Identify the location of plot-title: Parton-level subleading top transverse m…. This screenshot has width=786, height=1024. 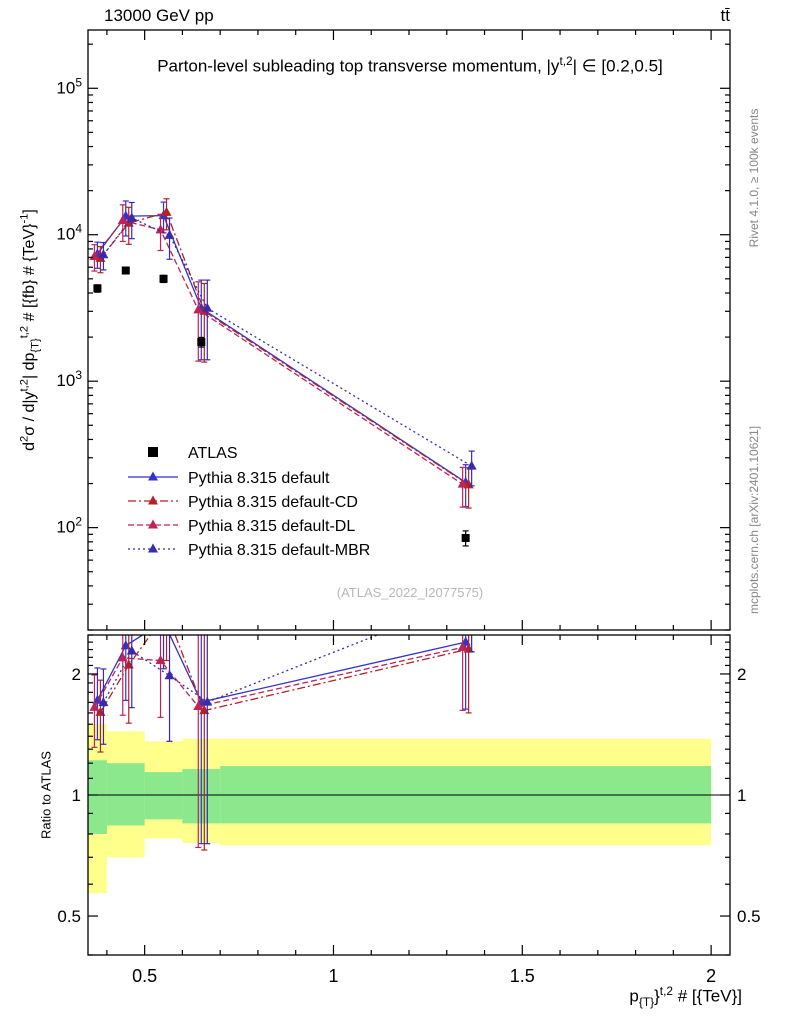
(410, 65).